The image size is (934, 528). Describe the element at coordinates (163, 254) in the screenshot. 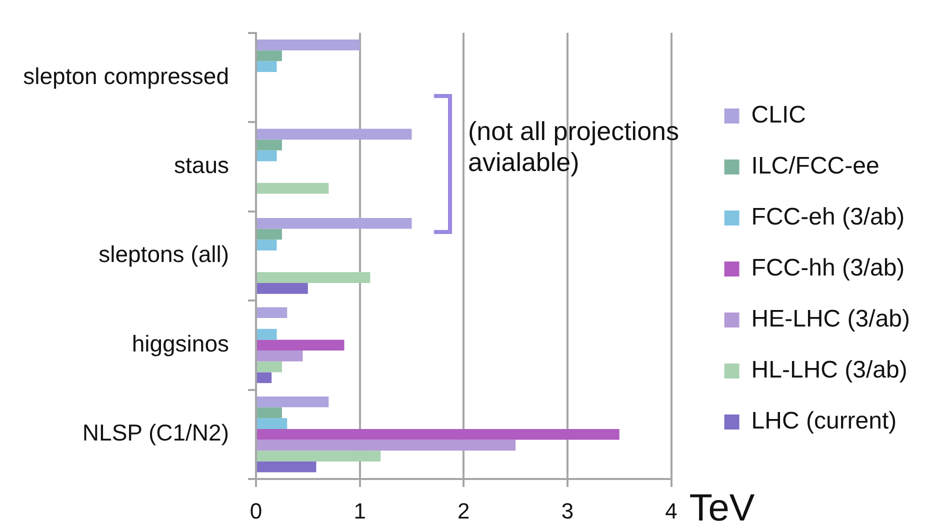

I see `y-tick-label: sleptons (all)` at that location.